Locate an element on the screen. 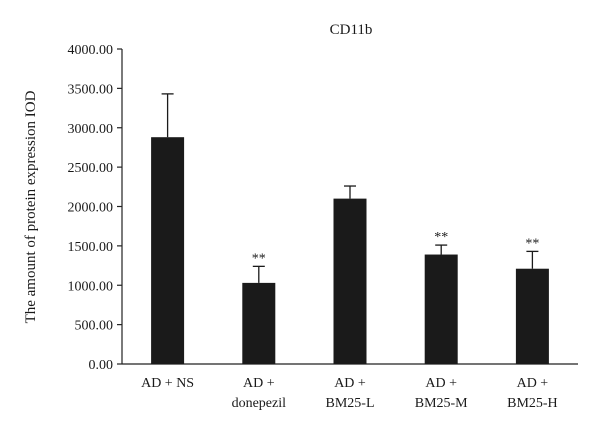 This screenshot has width=600, height=436. y-tick-label: 1000.00 is located at coordinates (91, 286).